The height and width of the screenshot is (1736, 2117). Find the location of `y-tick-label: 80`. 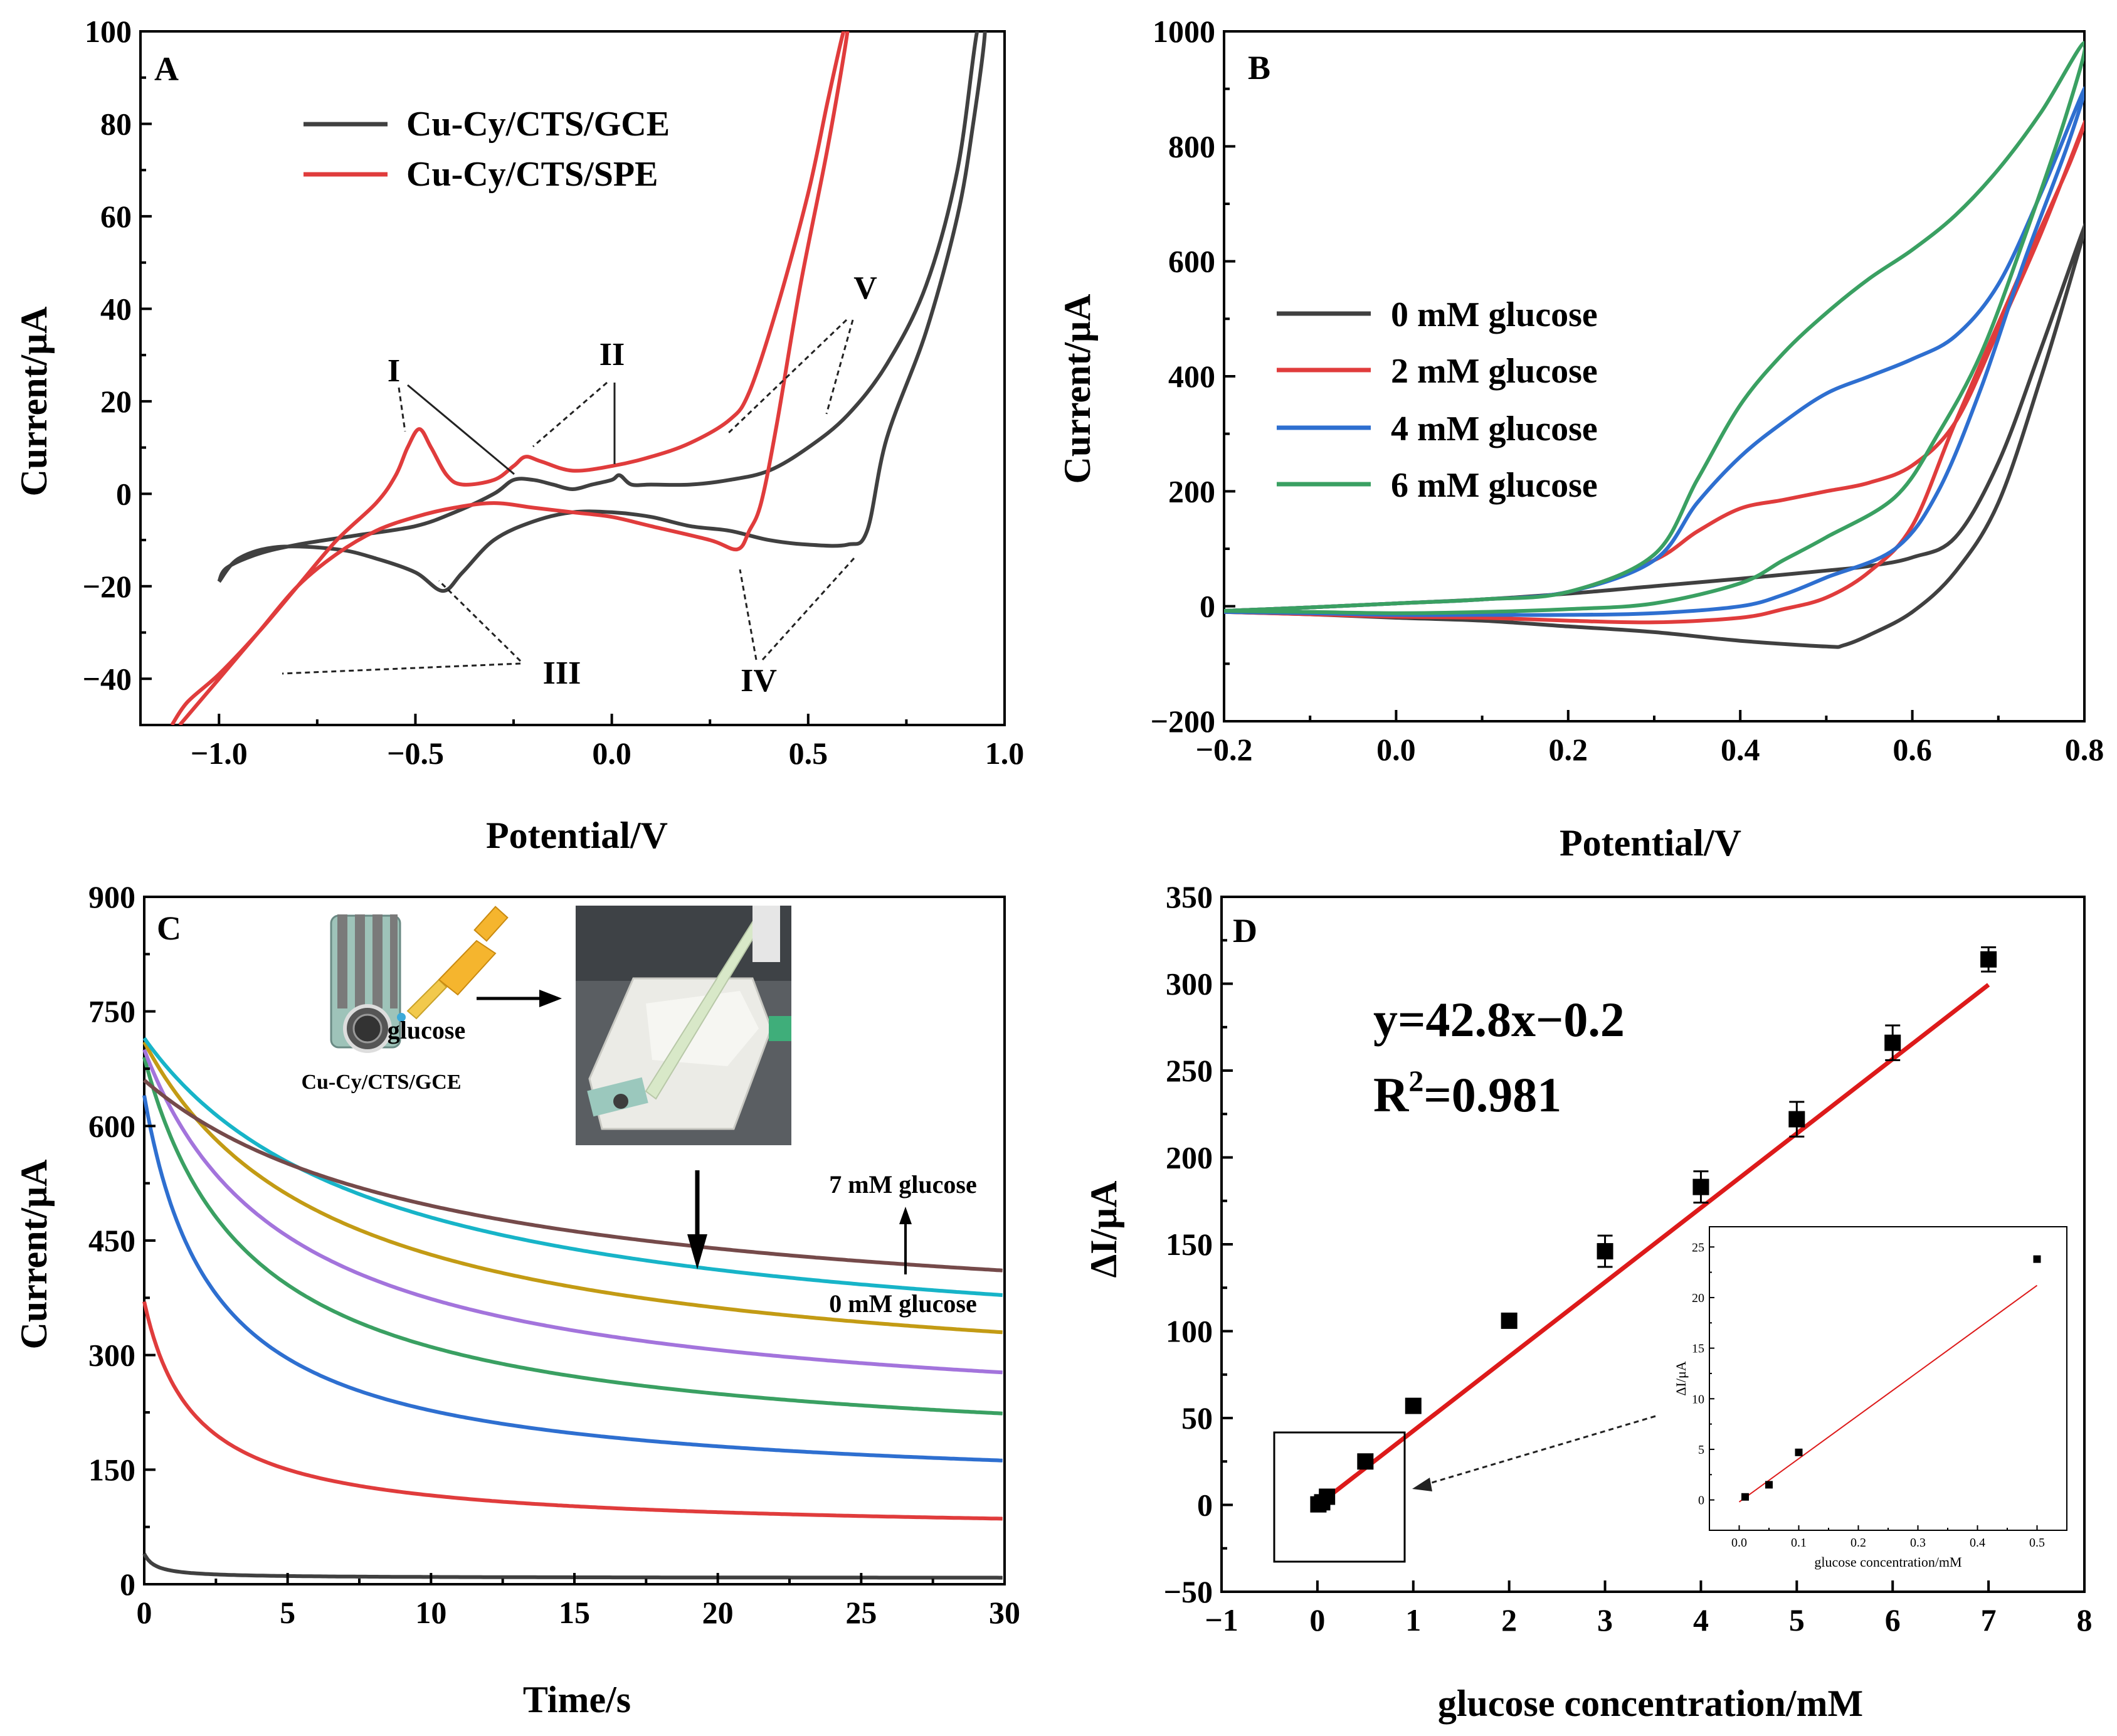

y-tick-label: 80 is located at coordinates (116, 124).